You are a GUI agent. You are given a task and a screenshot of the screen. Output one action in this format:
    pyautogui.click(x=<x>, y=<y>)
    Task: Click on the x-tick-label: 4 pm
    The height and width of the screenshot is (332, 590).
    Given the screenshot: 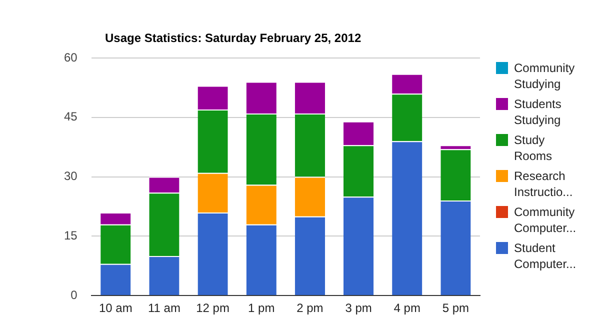 What is the action you would take?
    pyautogui.click(x=407, y=308)
    